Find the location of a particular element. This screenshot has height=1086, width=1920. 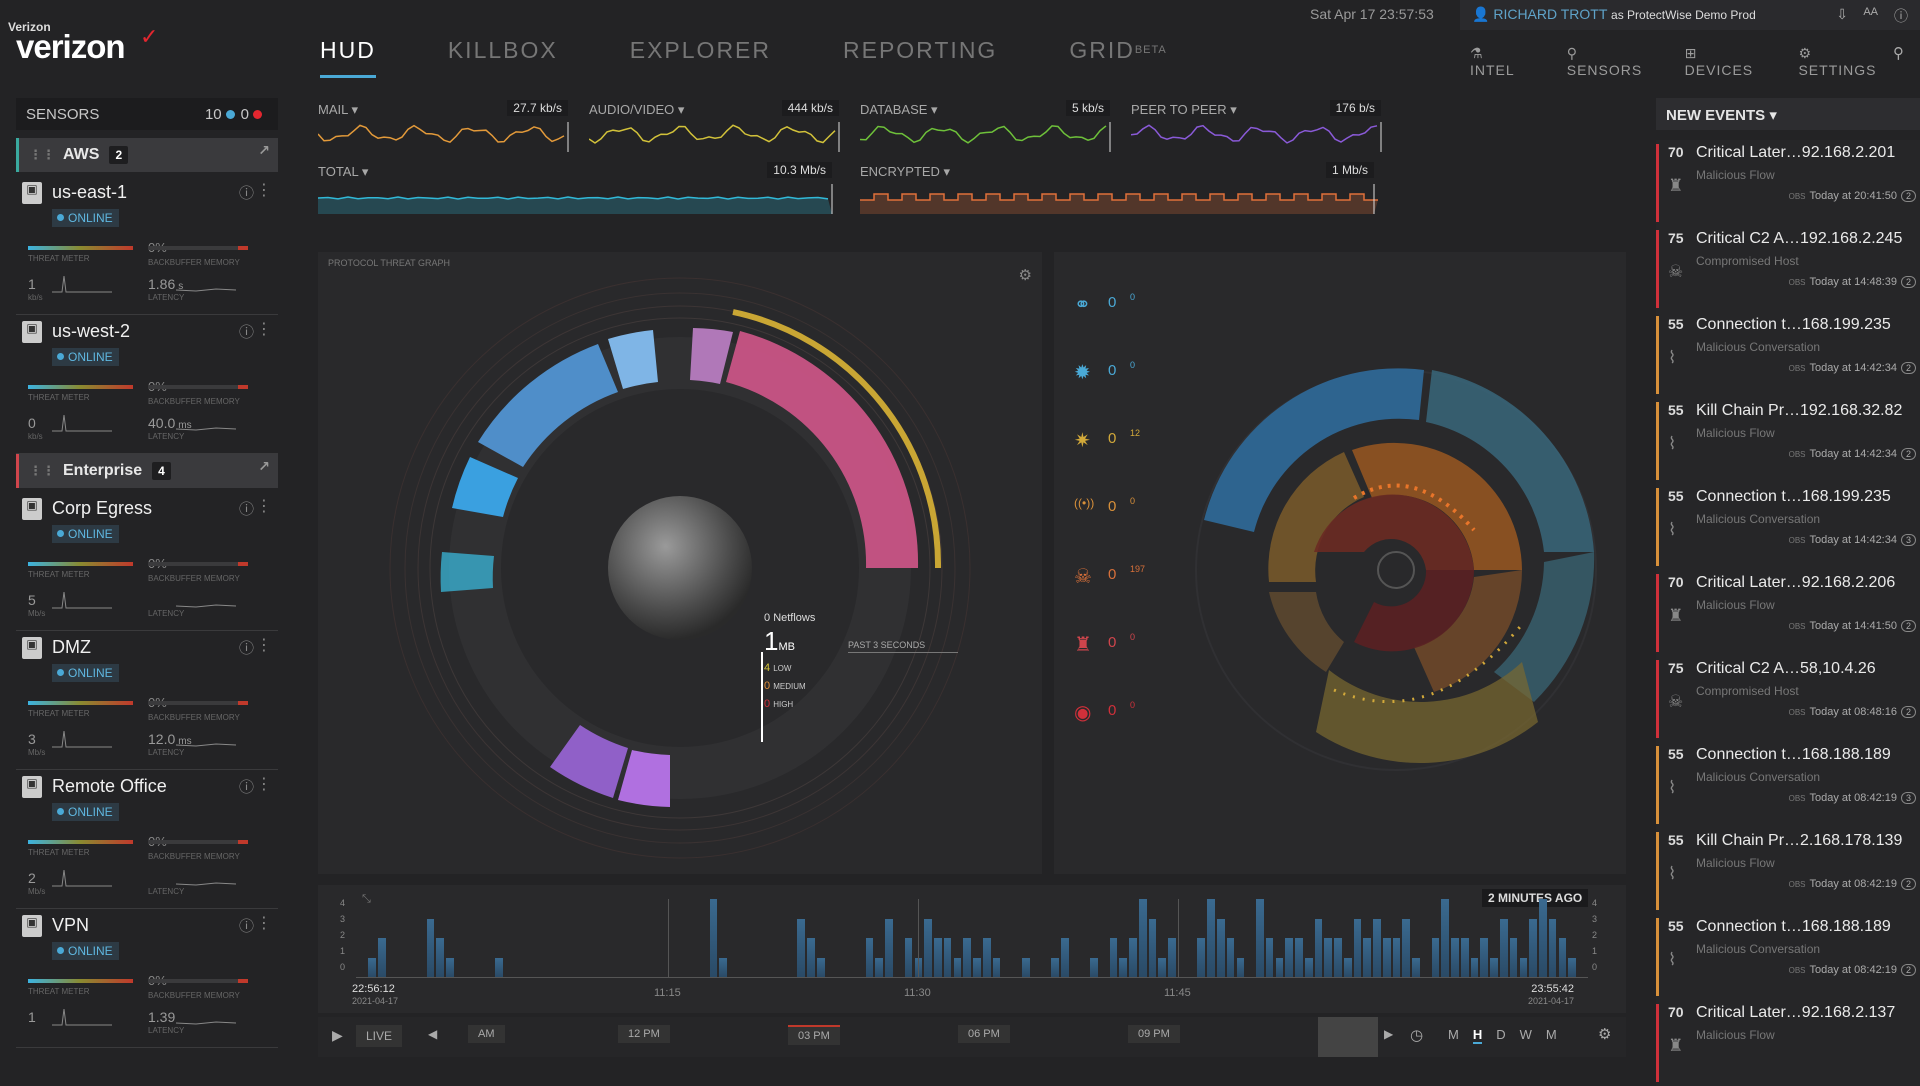

traffic-chart: MAIL ▾ 27.7 kb/s is located at coordinates (447, 124).